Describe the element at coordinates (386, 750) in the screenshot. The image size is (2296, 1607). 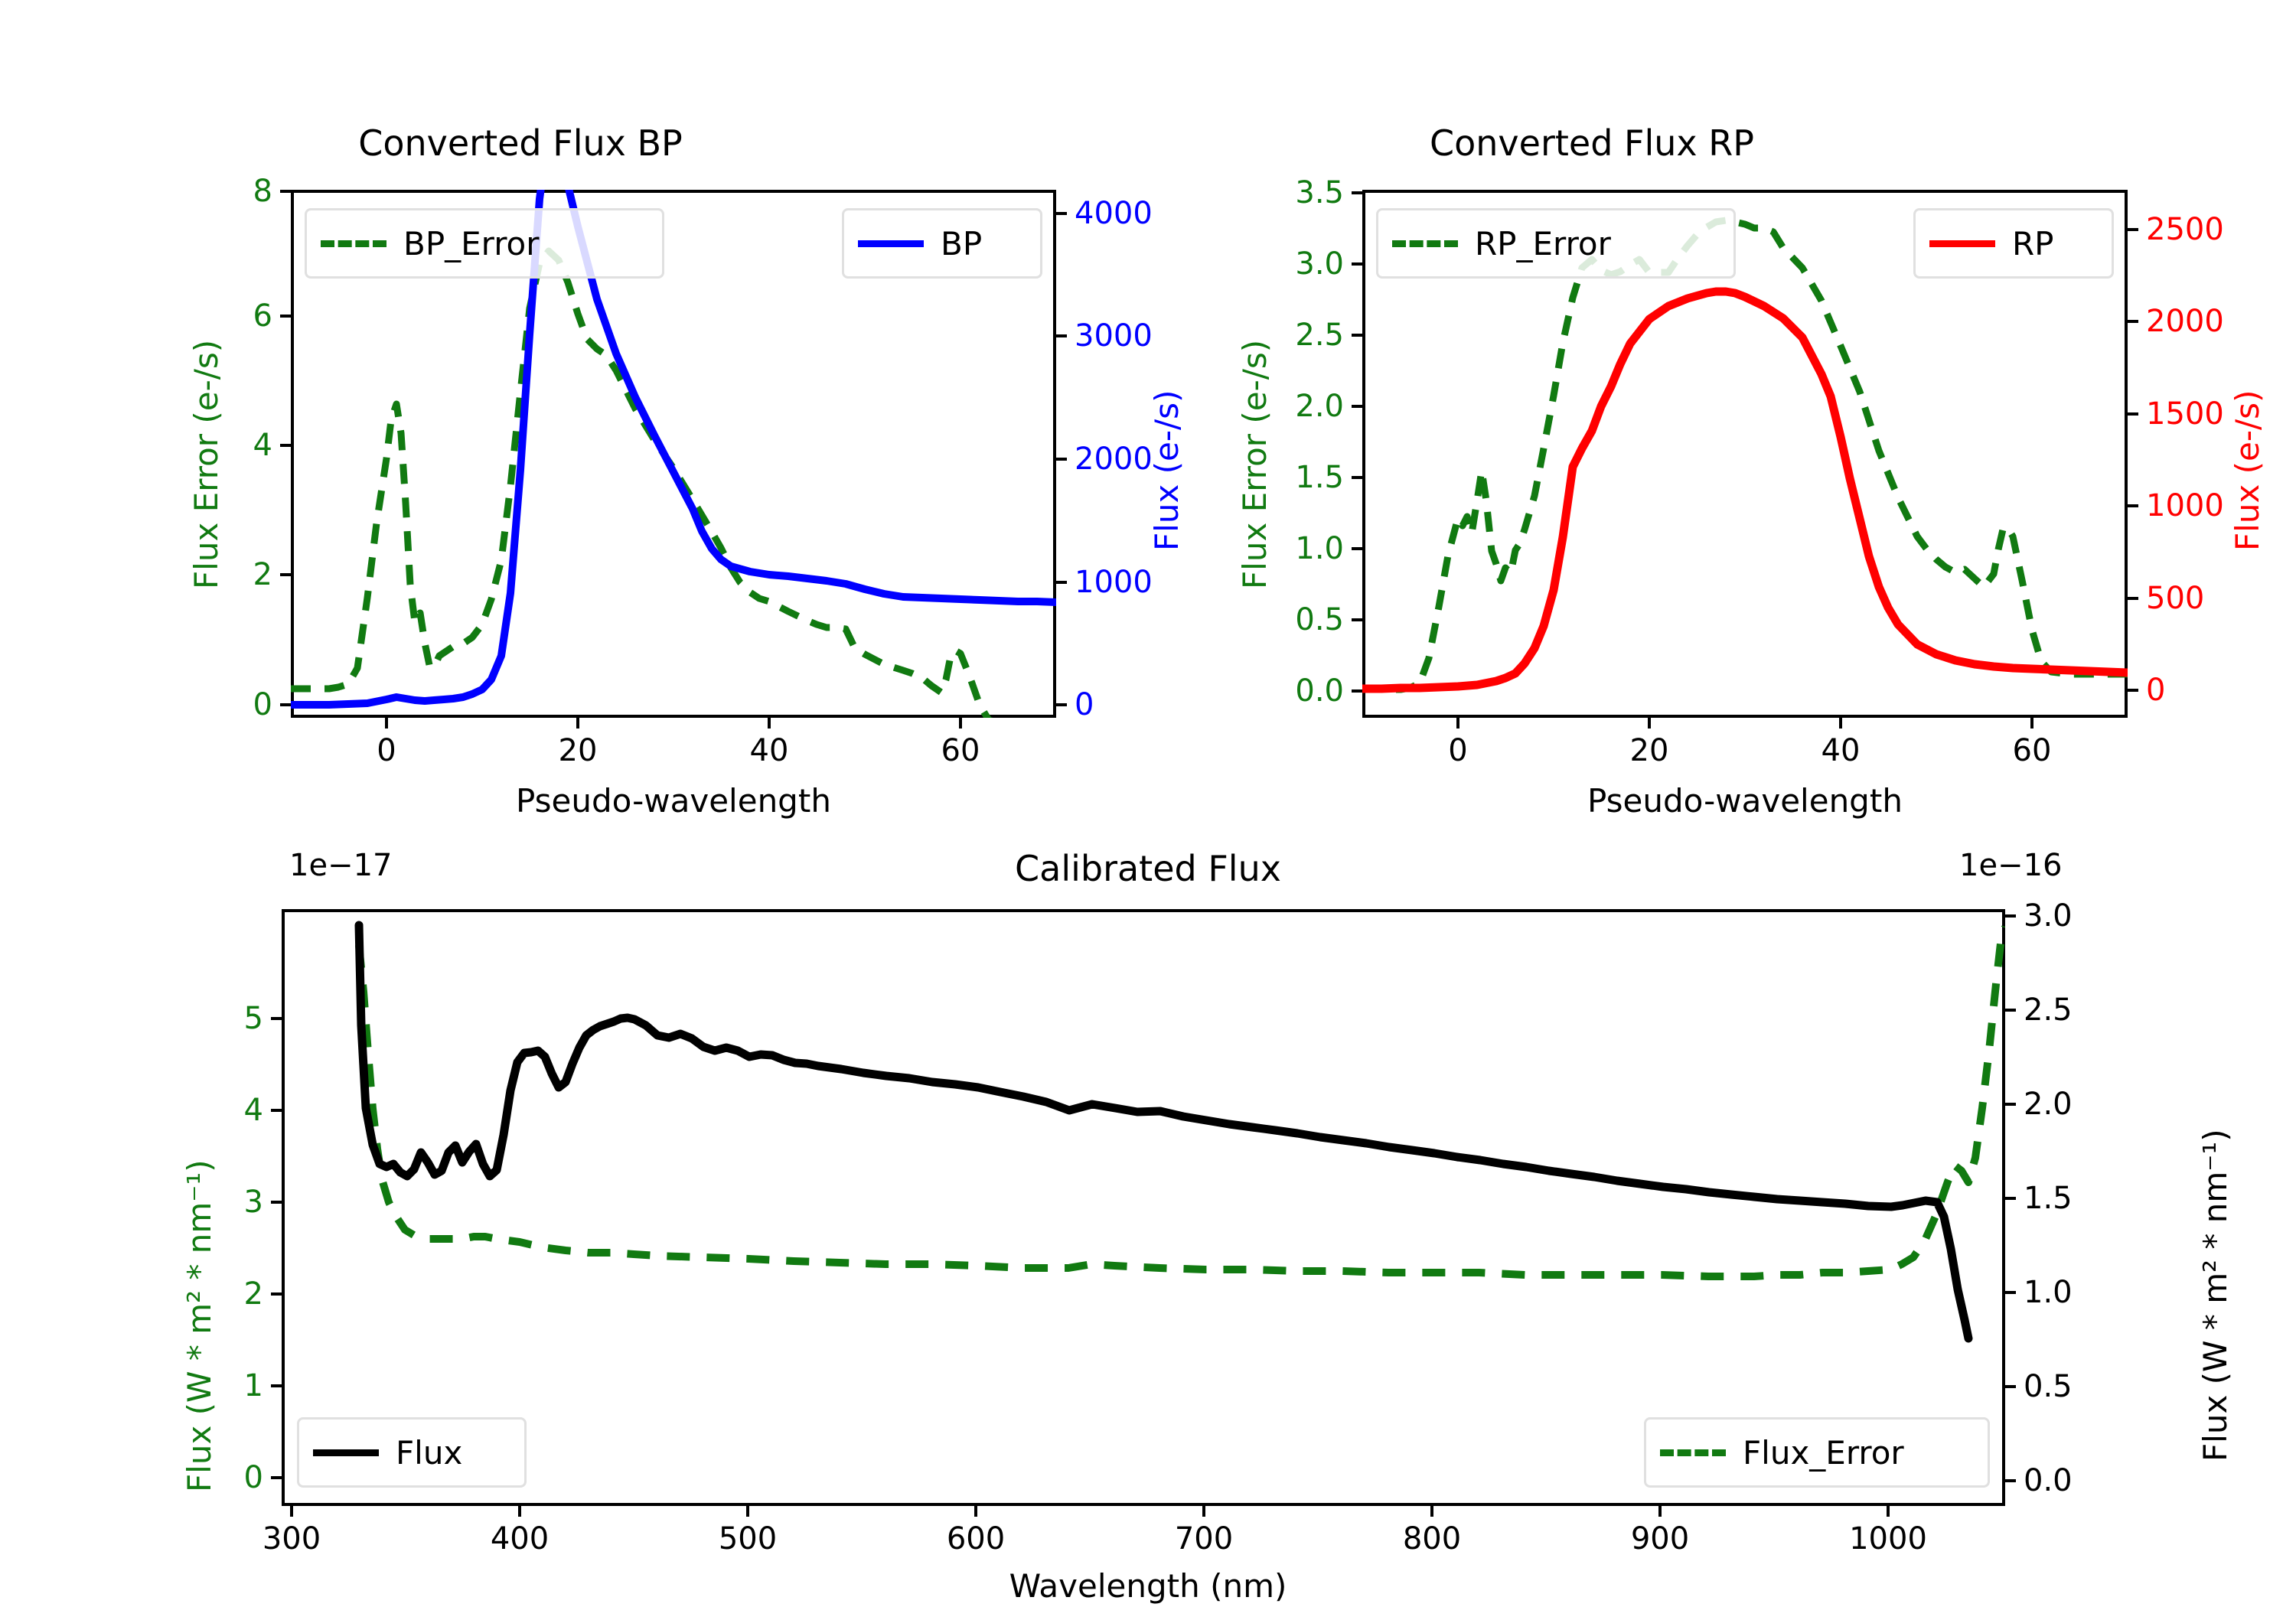
I see `bp-xtick-label-0: 0` at that location.